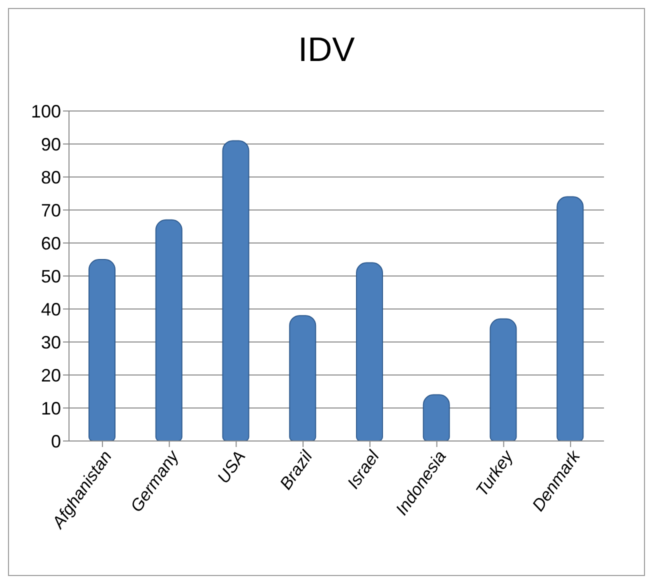  I want to click on y-tick-label: 60, so click(50, 243).